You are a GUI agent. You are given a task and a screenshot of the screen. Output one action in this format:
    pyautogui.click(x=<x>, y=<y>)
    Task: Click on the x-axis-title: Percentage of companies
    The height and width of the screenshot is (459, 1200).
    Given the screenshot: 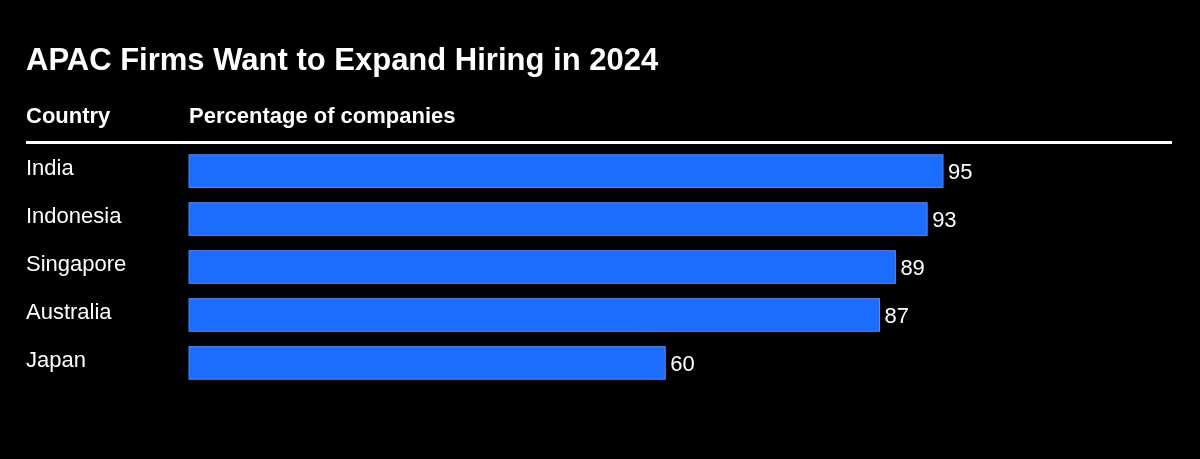 What is the action you would take?
    pyautogui.click(x=322, y=115)
    